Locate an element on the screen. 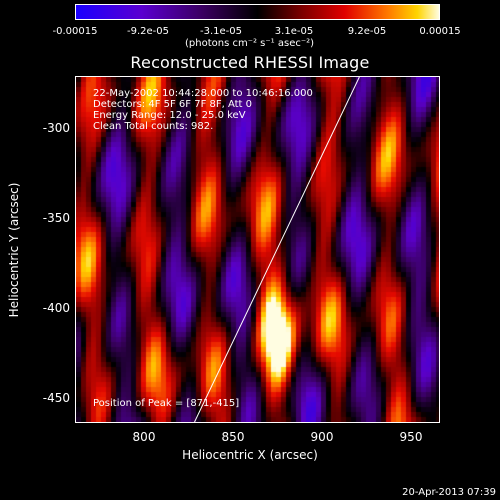 The image size is (500, 500). colorbar-tick: -3.1e-05 is located at coordinates (221, 31).